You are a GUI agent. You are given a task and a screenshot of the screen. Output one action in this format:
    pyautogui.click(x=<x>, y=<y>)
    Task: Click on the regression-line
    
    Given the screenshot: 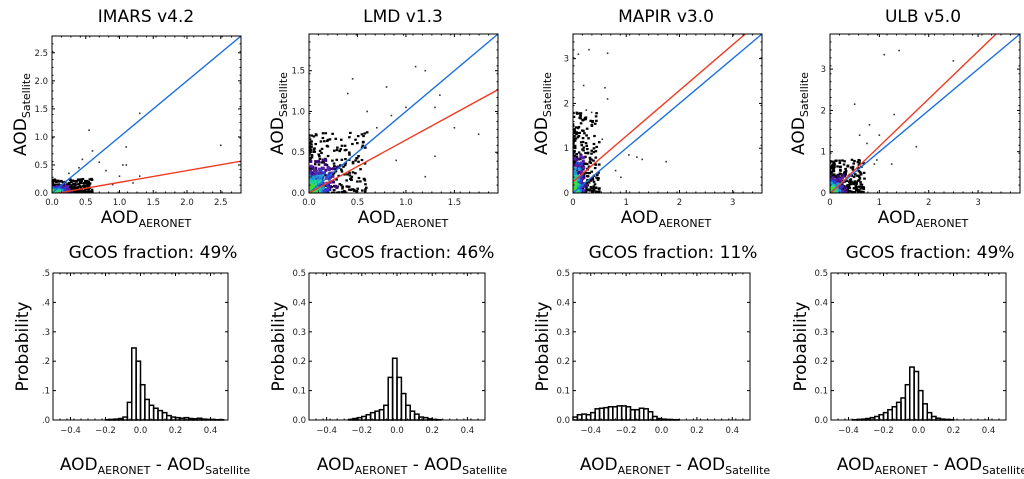 What is the action you would take?
    pyautogui.click(x=914, y=113)
    